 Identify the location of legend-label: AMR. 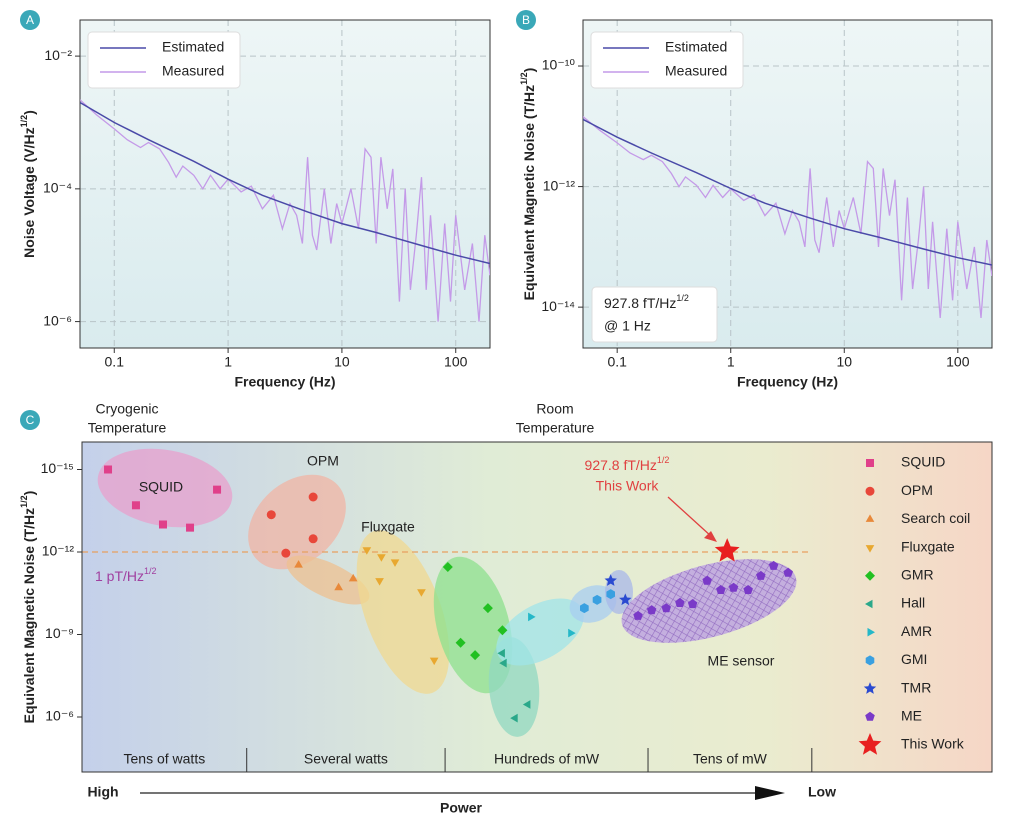
(916, 631).